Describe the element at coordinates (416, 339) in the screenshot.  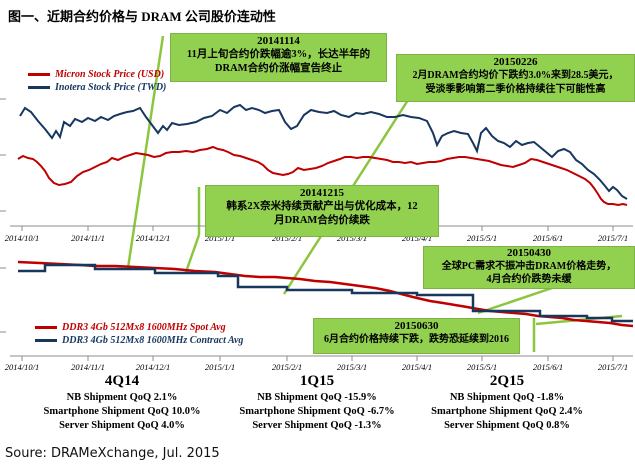
I see `annotation-text: 6月合约价格持续下跌，跌势恐延续到2016` at that location.